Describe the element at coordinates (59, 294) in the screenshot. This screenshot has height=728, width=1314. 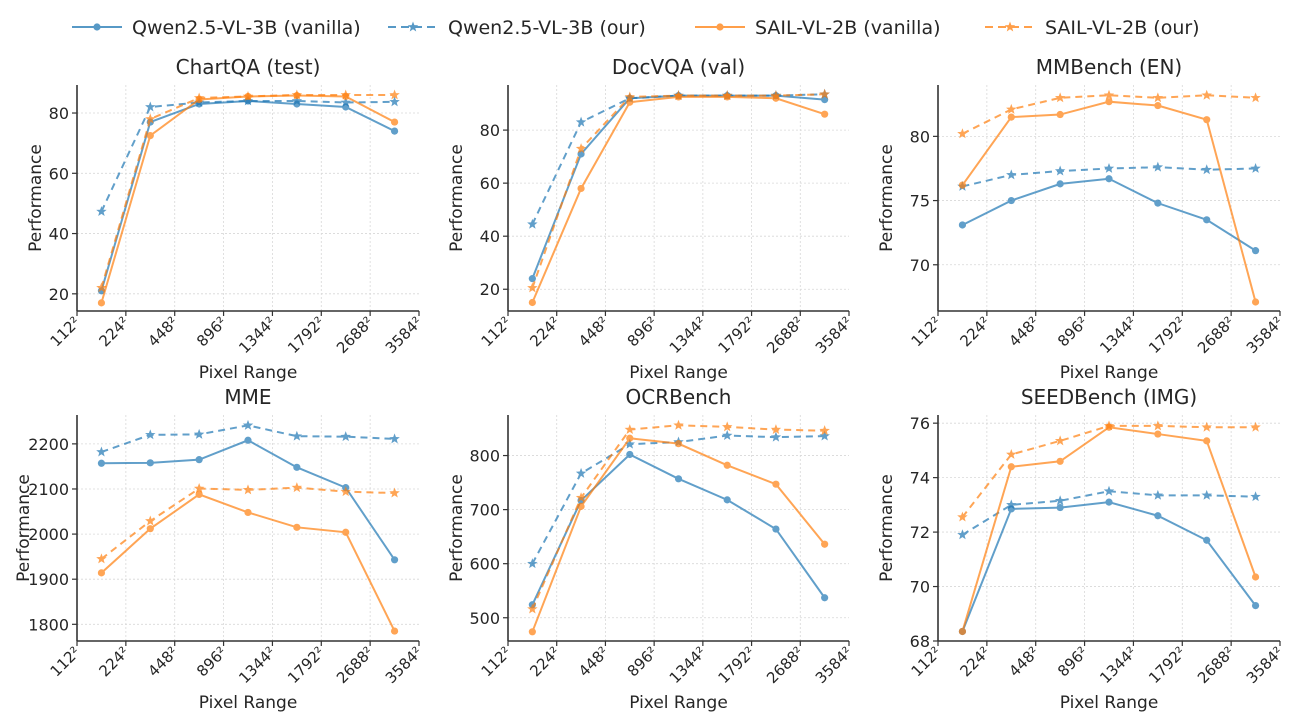
I see `y-tick-label: 20` at that location.